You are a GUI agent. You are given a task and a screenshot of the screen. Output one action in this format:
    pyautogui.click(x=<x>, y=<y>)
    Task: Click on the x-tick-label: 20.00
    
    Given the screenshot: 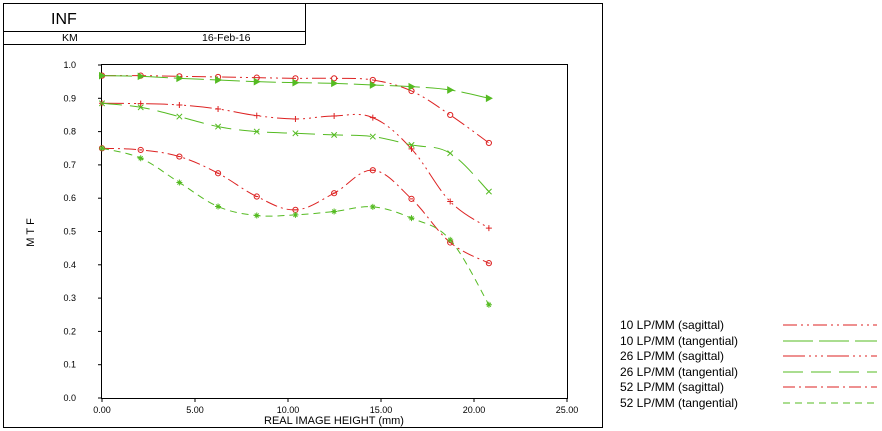 What is the action you would take?
    pyautogui.click(x=474, y=410)
    